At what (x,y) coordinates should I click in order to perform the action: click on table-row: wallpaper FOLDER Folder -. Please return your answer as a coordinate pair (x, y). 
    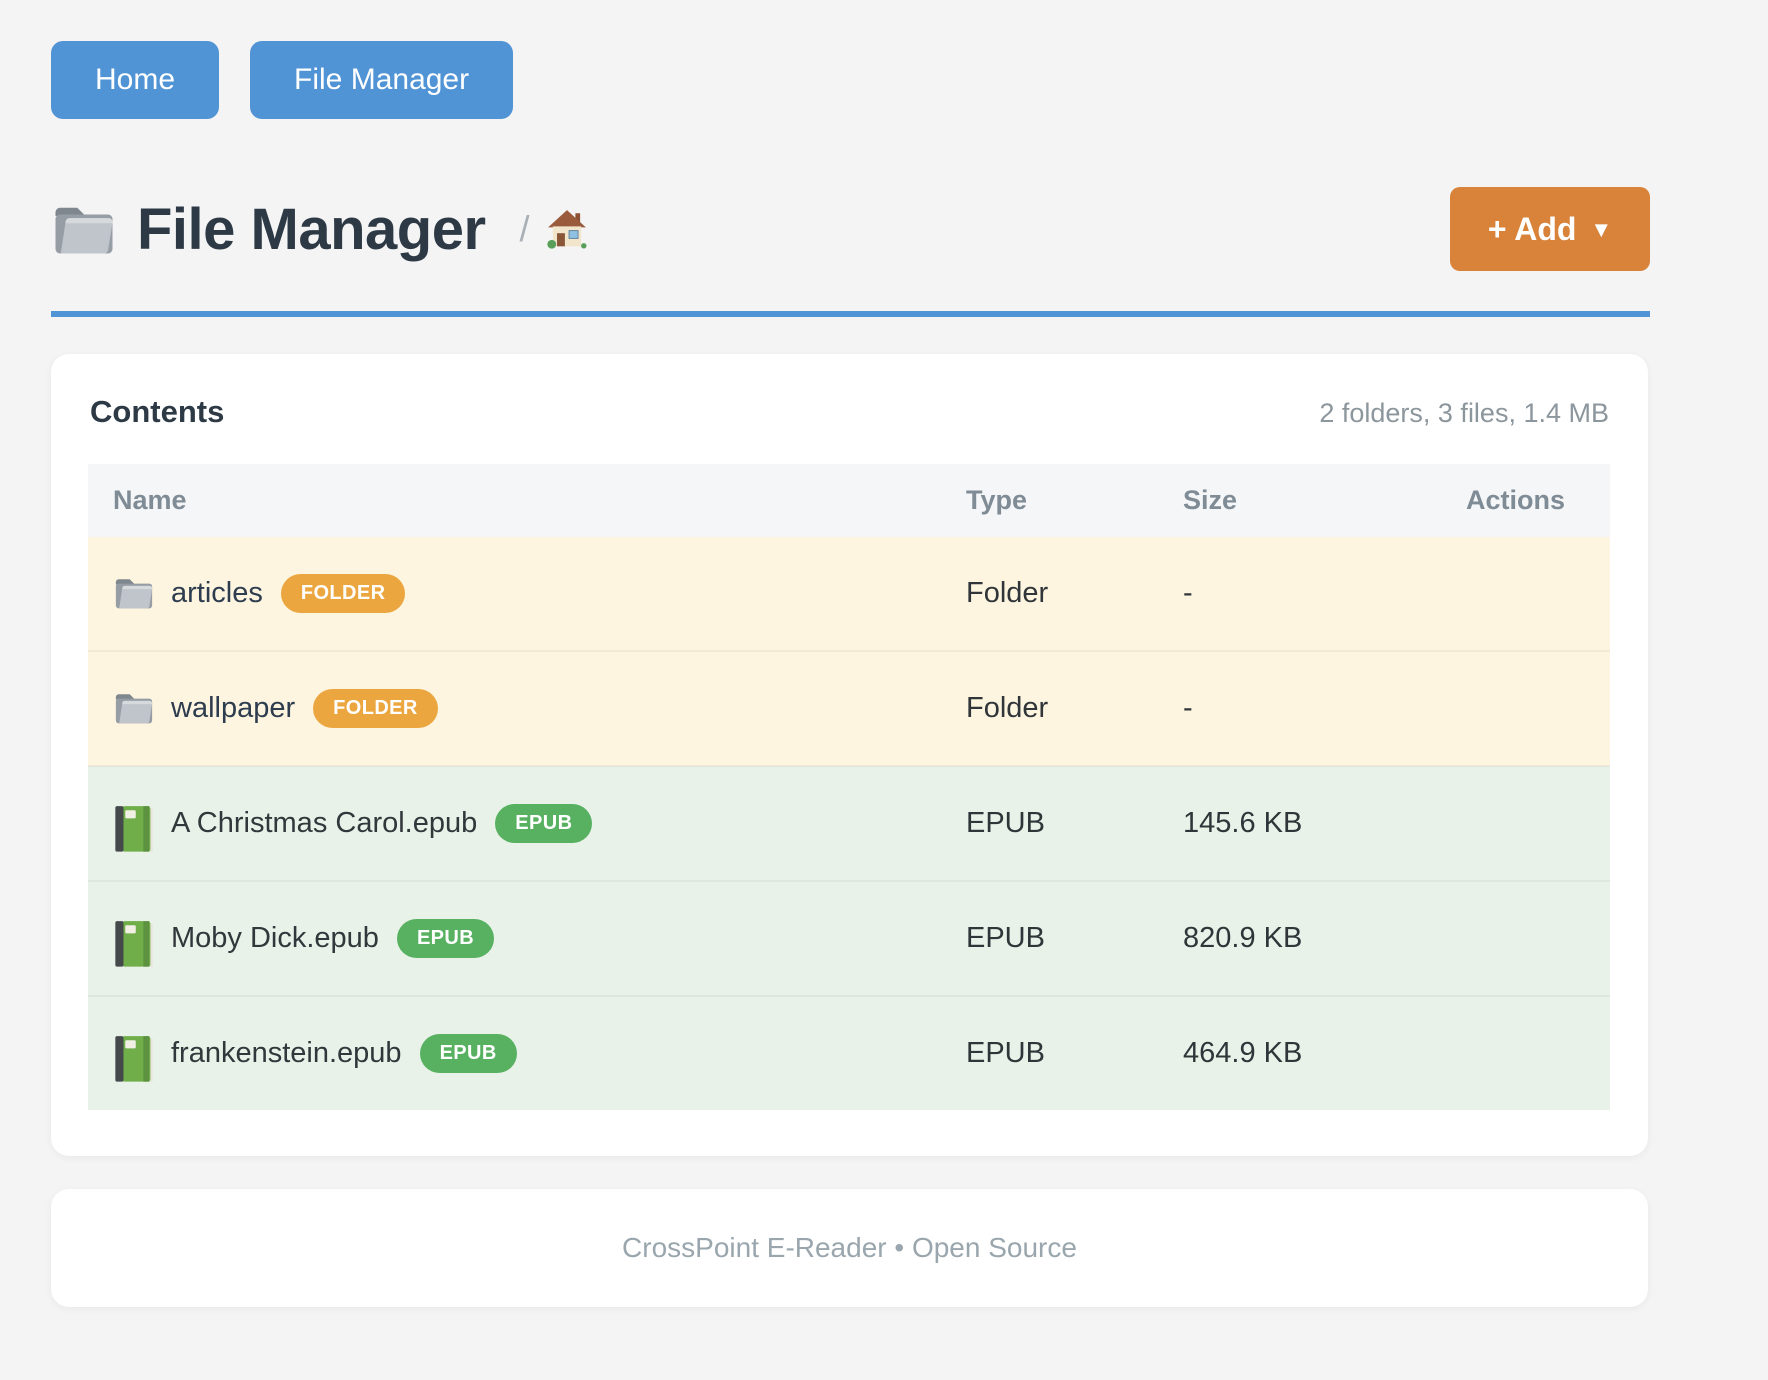
    Looking at the image, I should click on (849, 708).